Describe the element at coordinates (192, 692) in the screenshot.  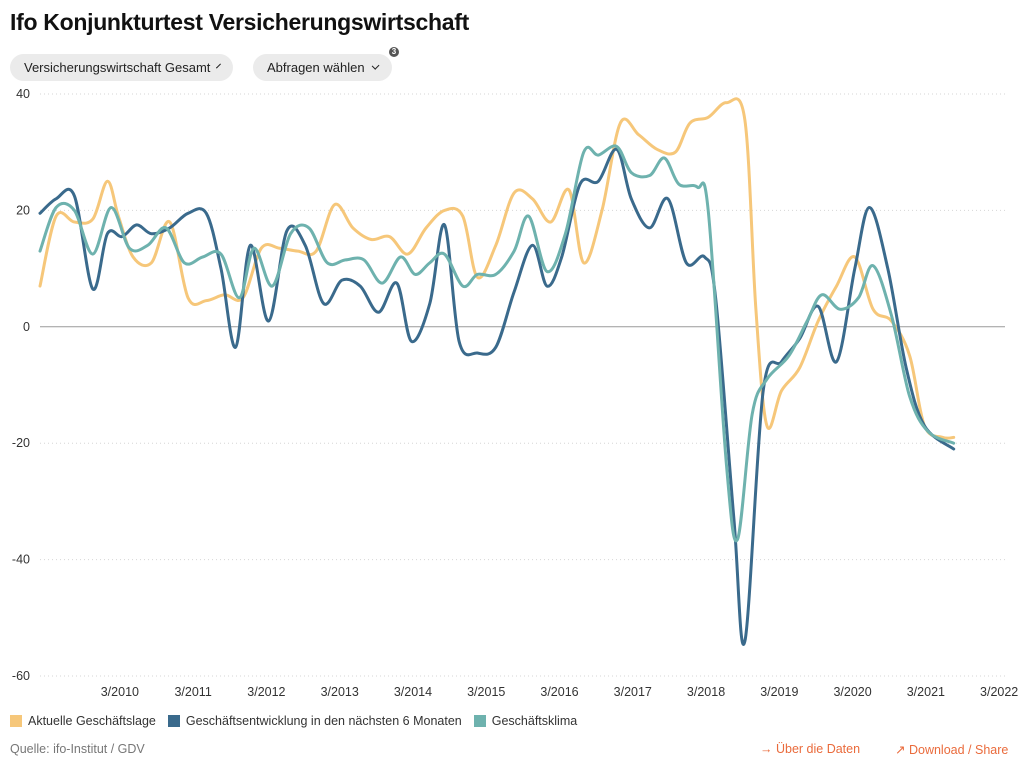
I see `x-tick-label: 3/2011` at that location.